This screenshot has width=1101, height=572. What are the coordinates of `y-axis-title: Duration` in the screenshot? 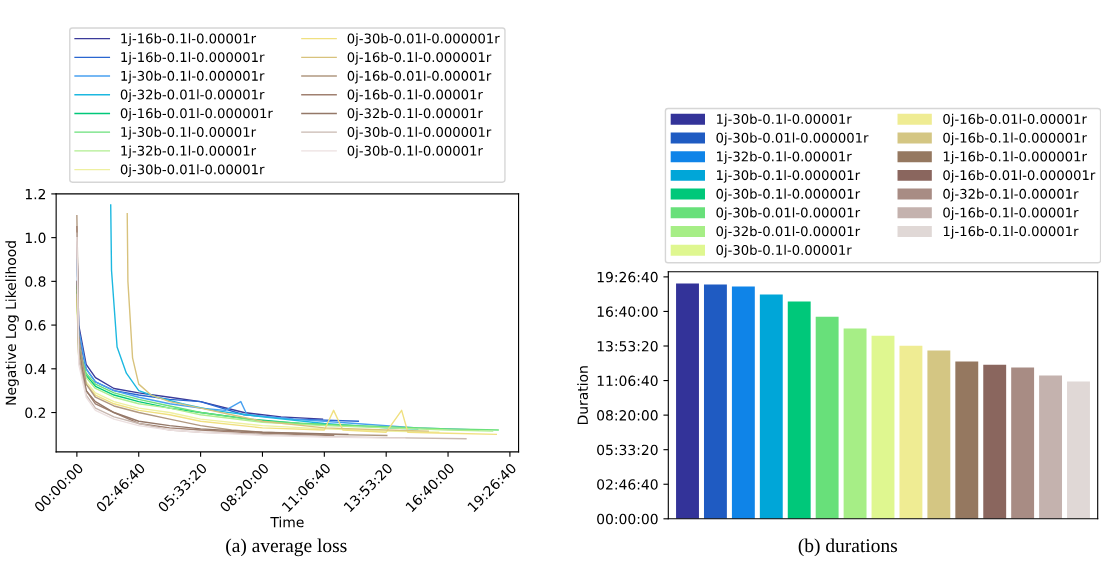 It's located at (582, 395).